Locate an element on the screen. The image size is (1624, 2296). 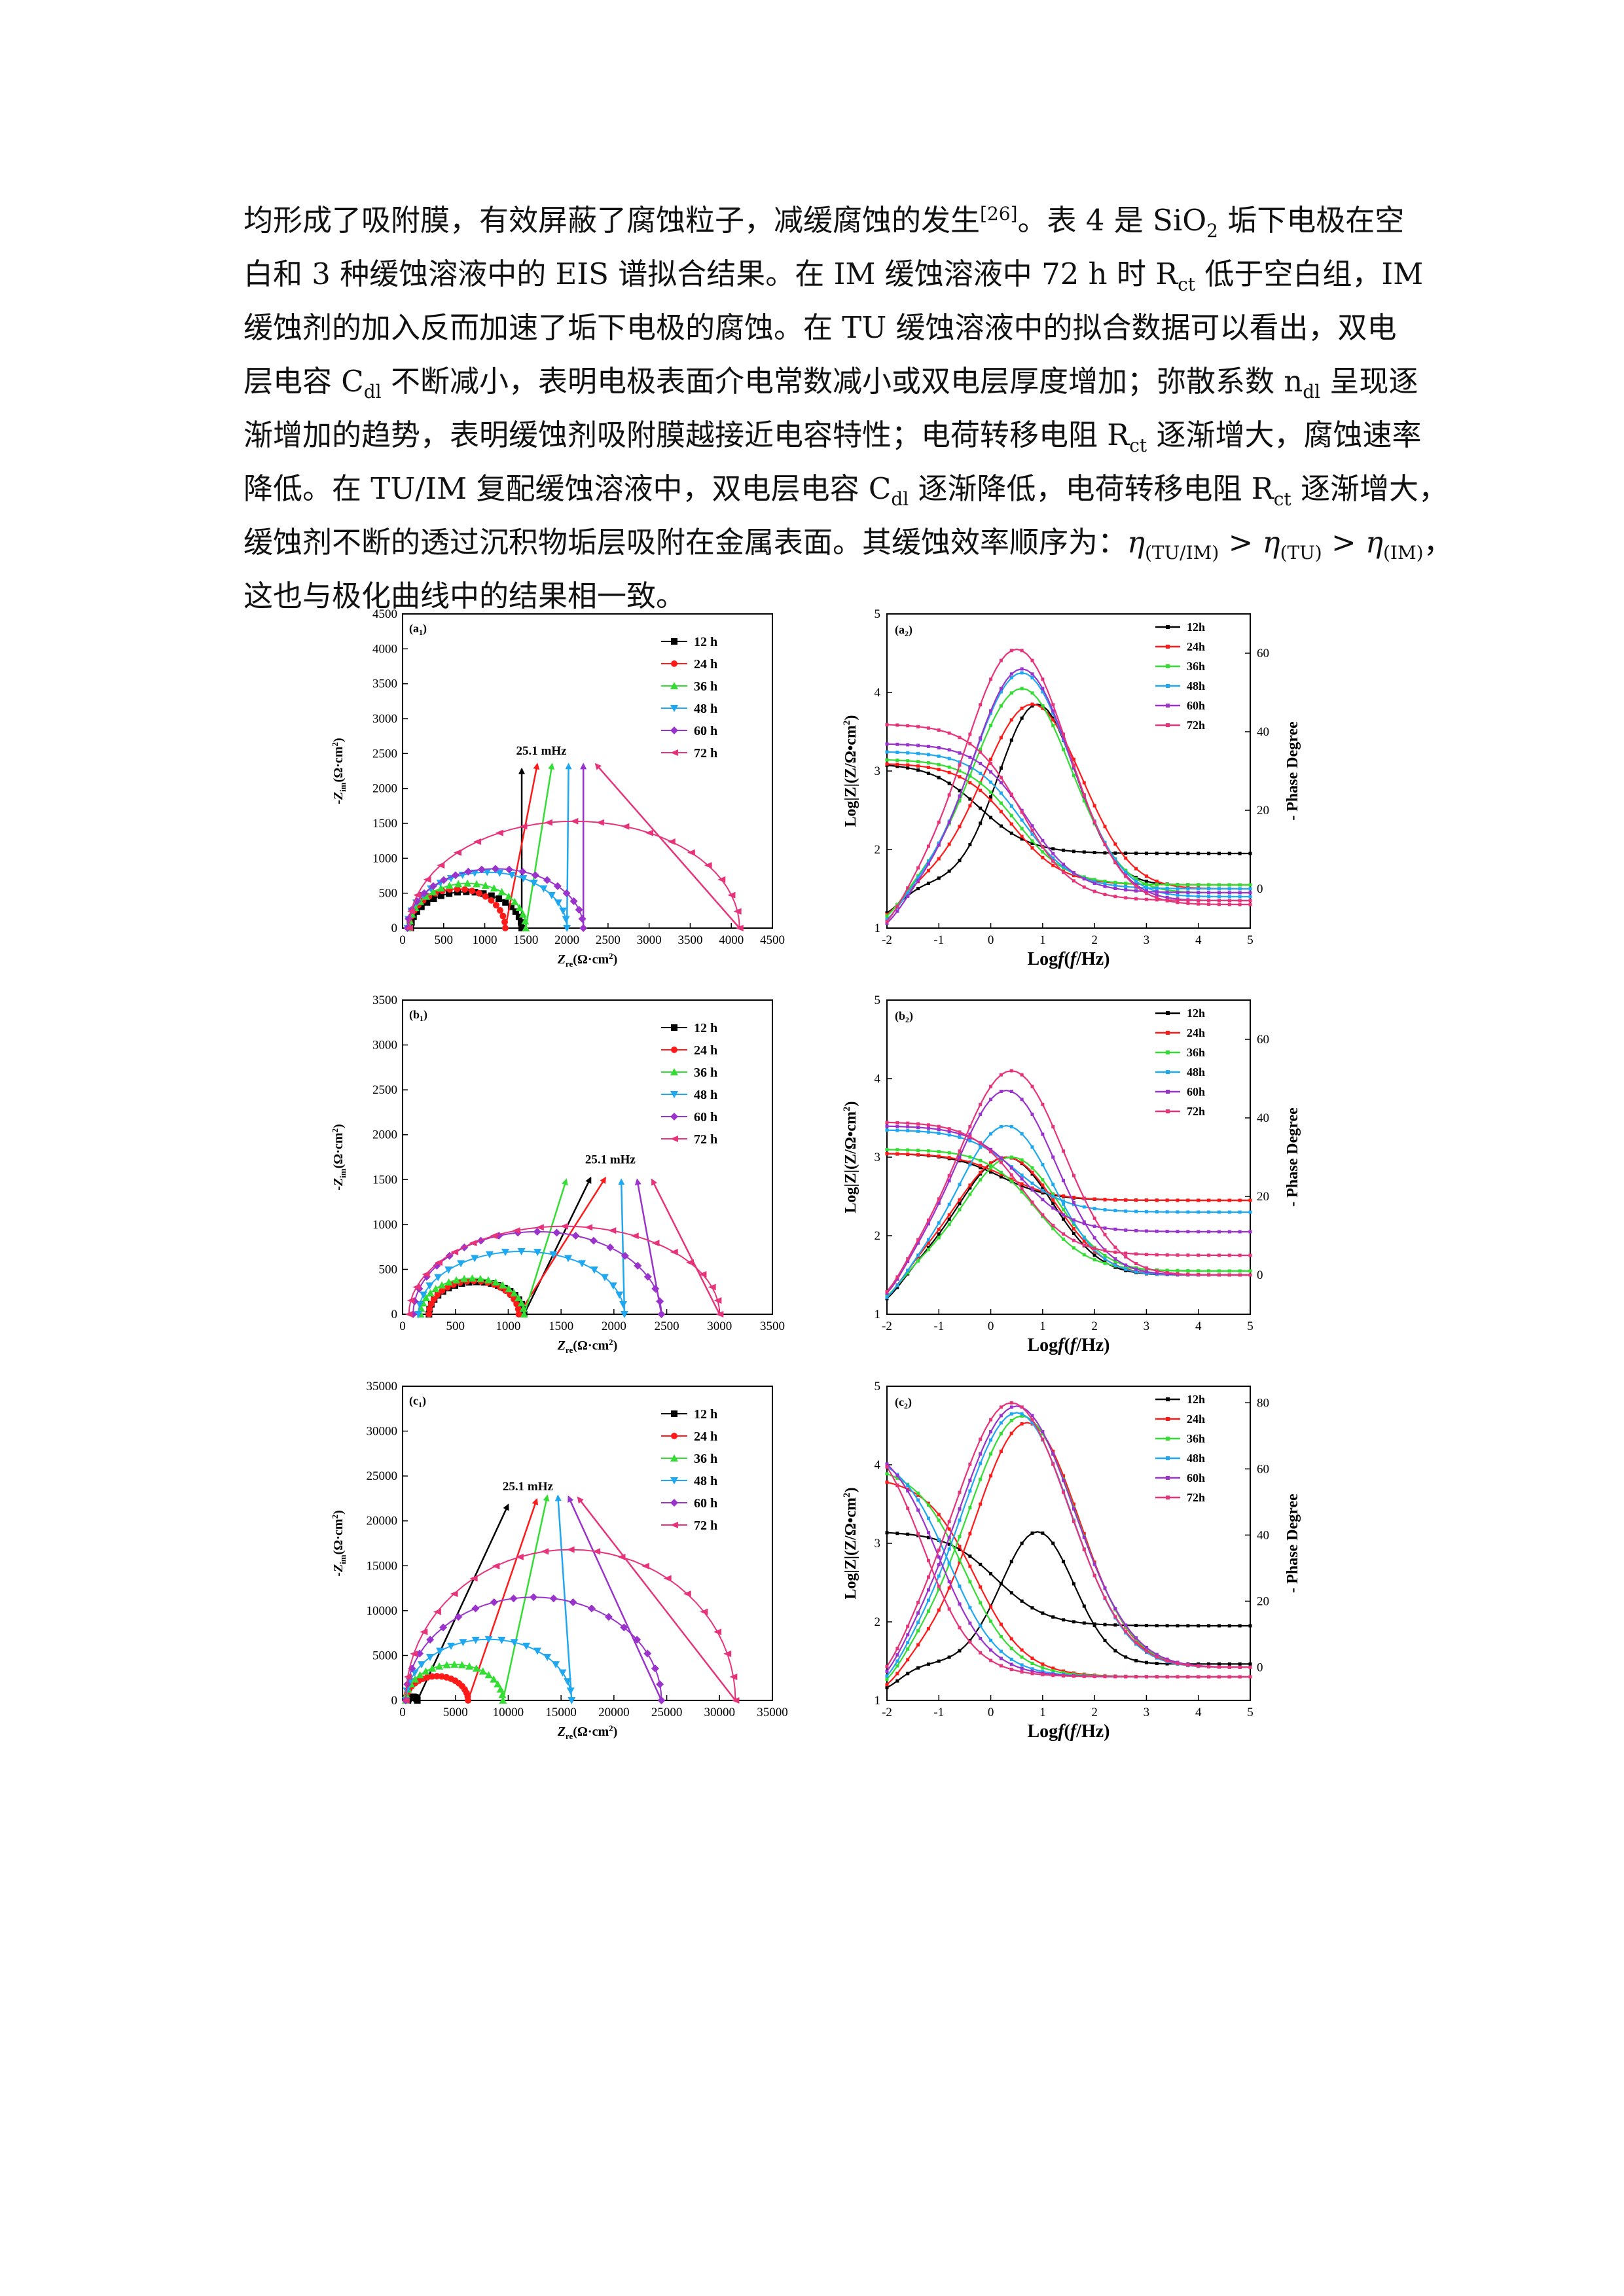
y2-axis-label-group: - Phase Degree is located at coordinates (1292, 771).